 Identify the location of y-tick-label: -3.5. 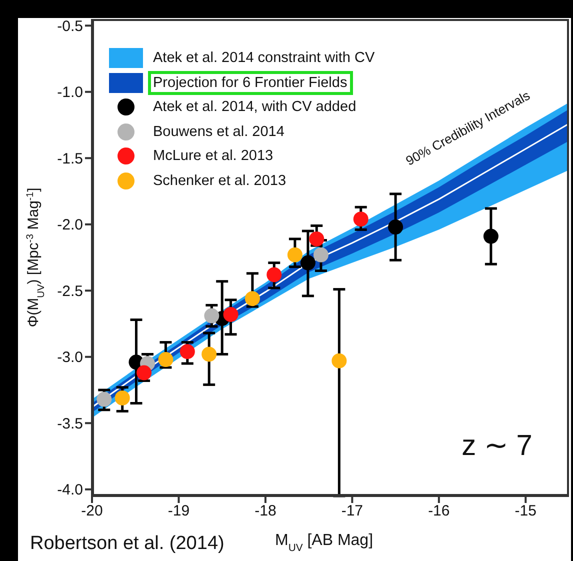
(70, 423).